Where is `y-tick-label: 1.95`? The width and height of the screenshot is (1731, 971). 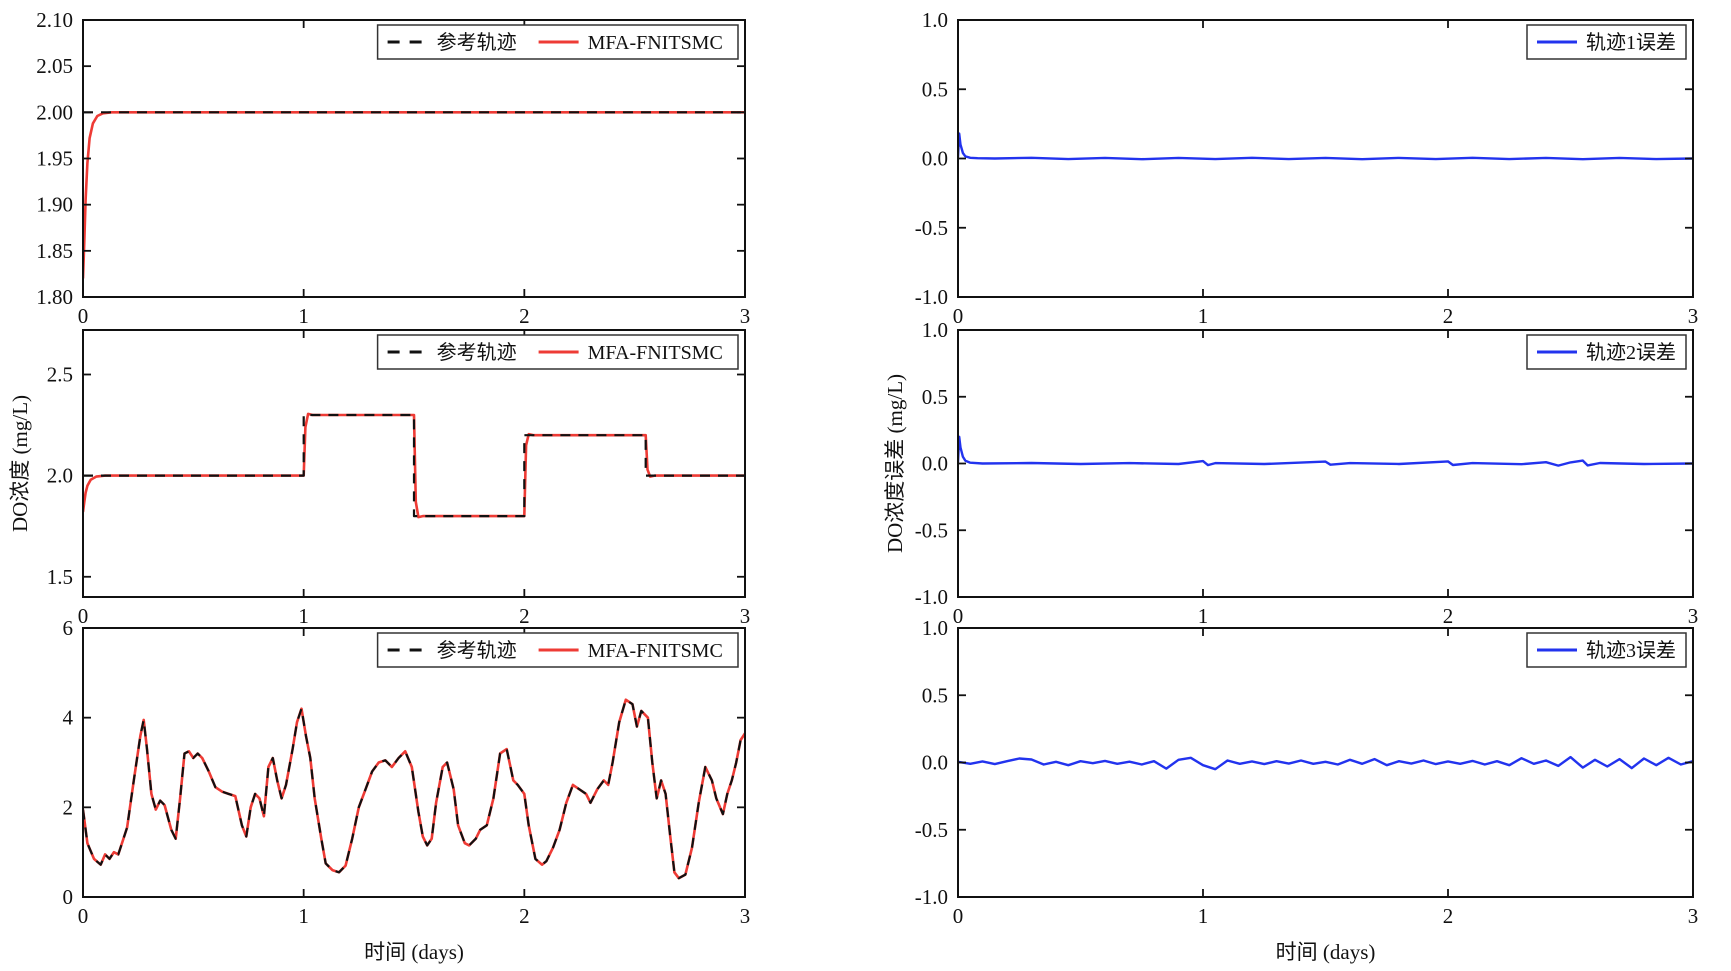
y-tick-label: 1.95 is located at coordinates (54, 159).